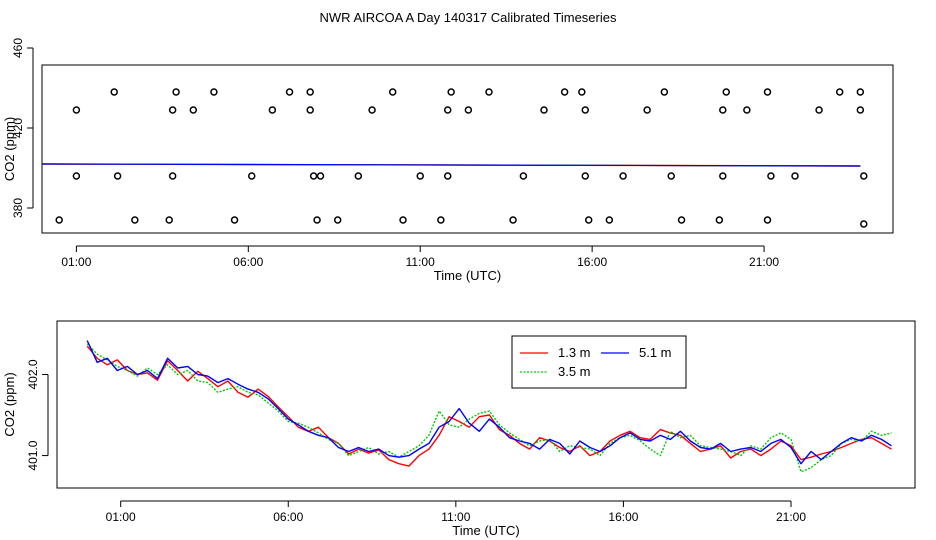 This screenshot has width=936, height=540. I want to click on bottom-x-axis: 01:00 06:00 11:00 16:00 21:00, so click(456, 512).